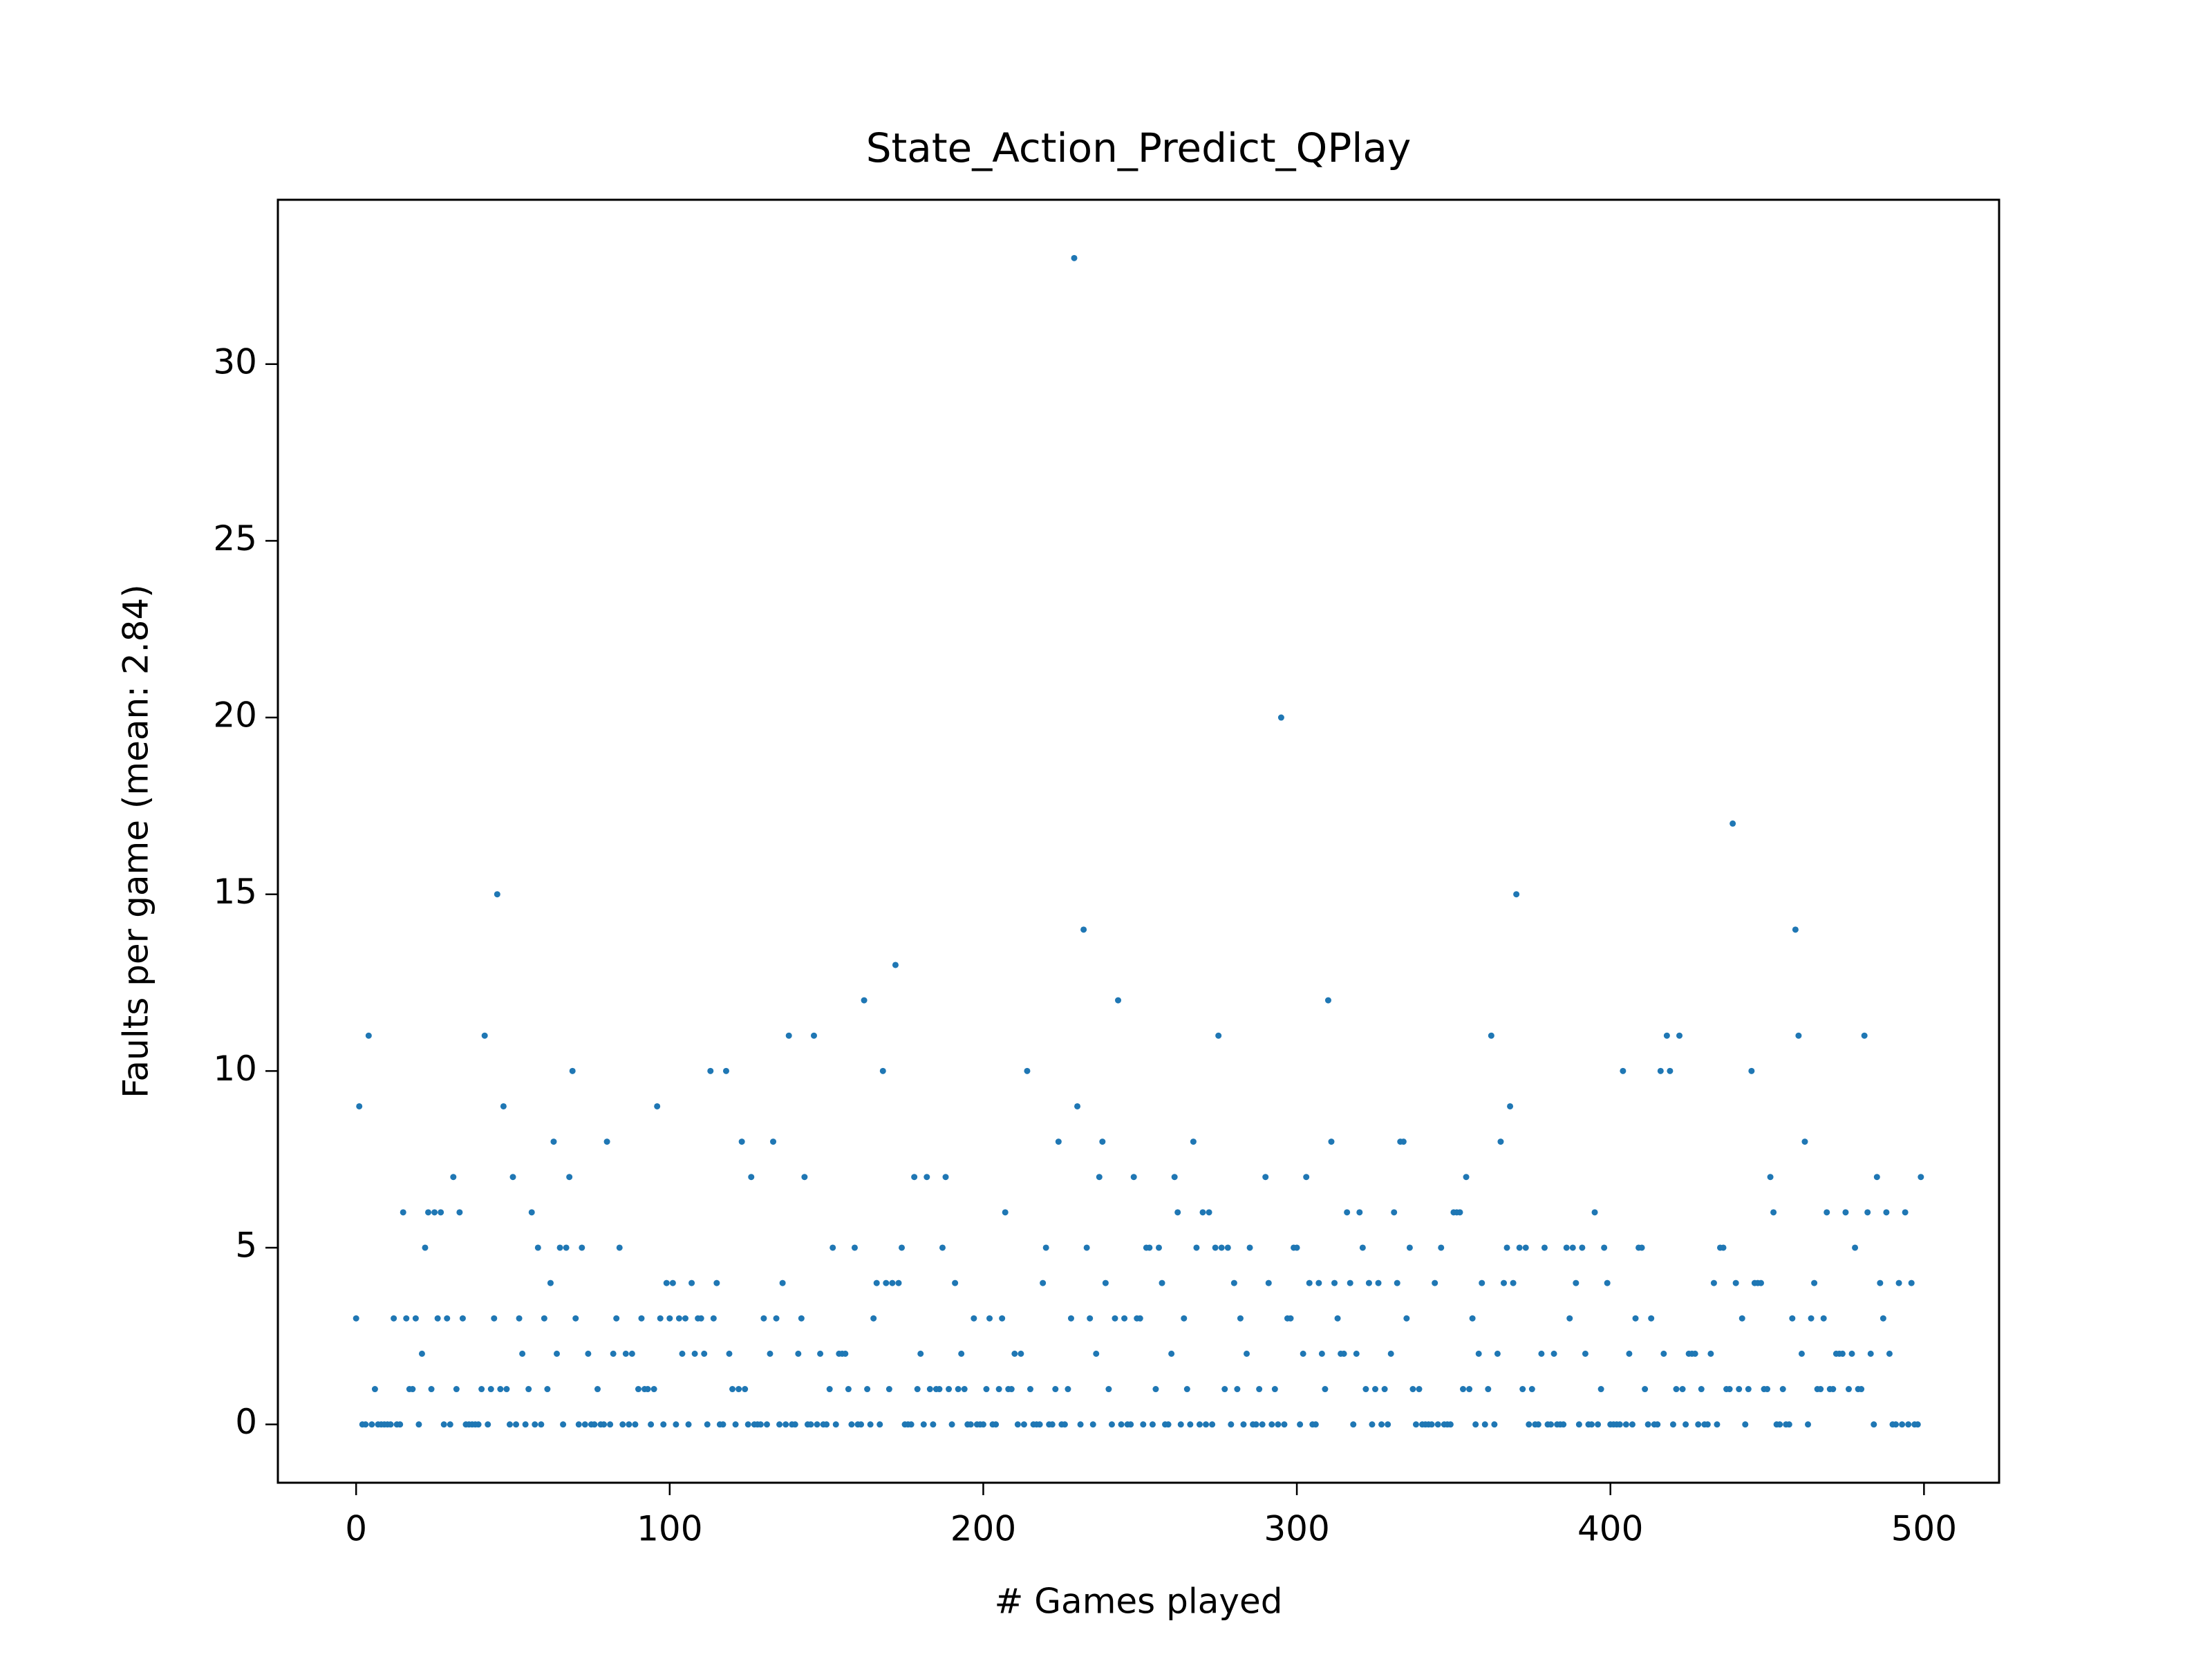  Describe the element at coordinates (136, 841) in the screenshot. I see `y-axis-label: Faults per game (mean: 2.84)` at that location.